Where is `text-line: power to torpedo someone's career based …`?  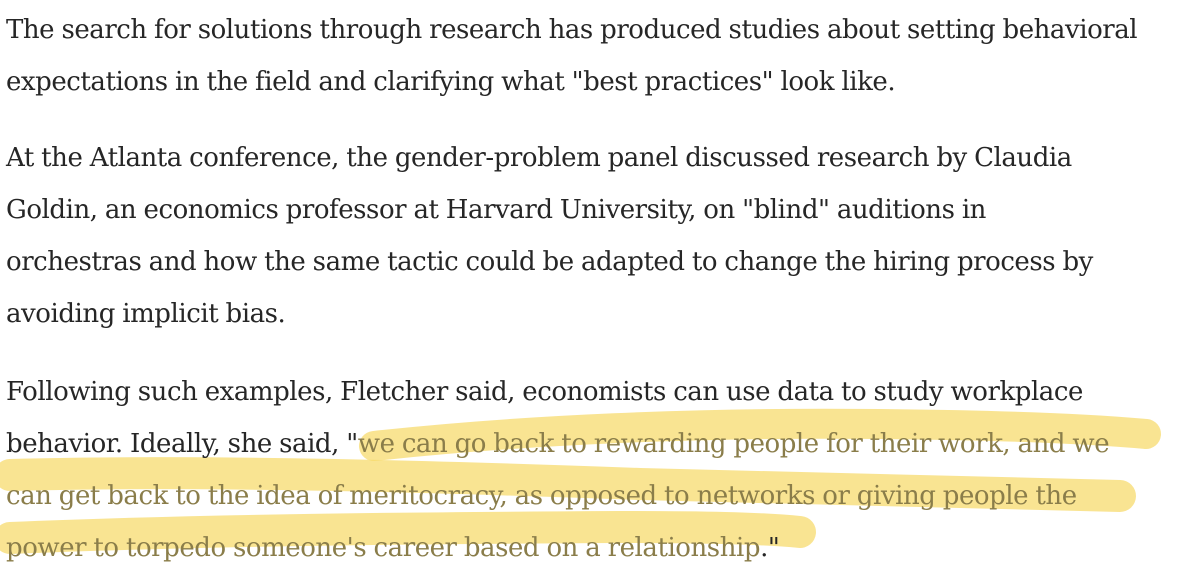 text-line: power to torpedo someone's career based … is located at coordinates (557, 548).